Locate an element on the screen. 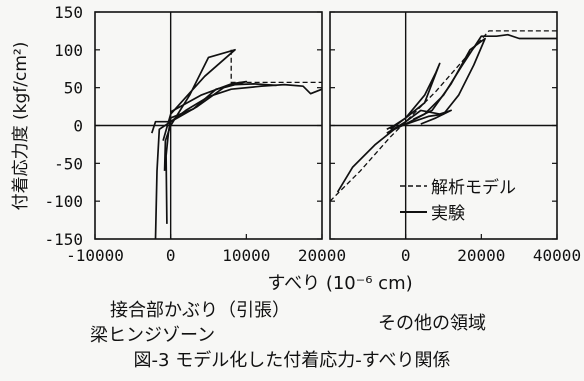  left-ytick-label: -100 is located at coordinates (63, 201).